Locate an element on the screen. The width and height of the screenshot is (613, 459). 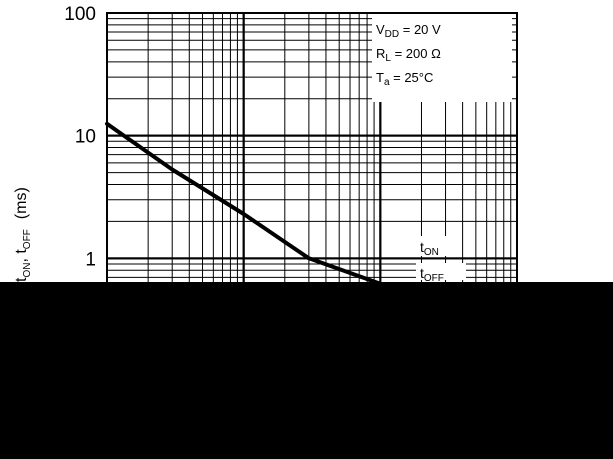
series-label-ton-background is located at coordinates (439, 246).